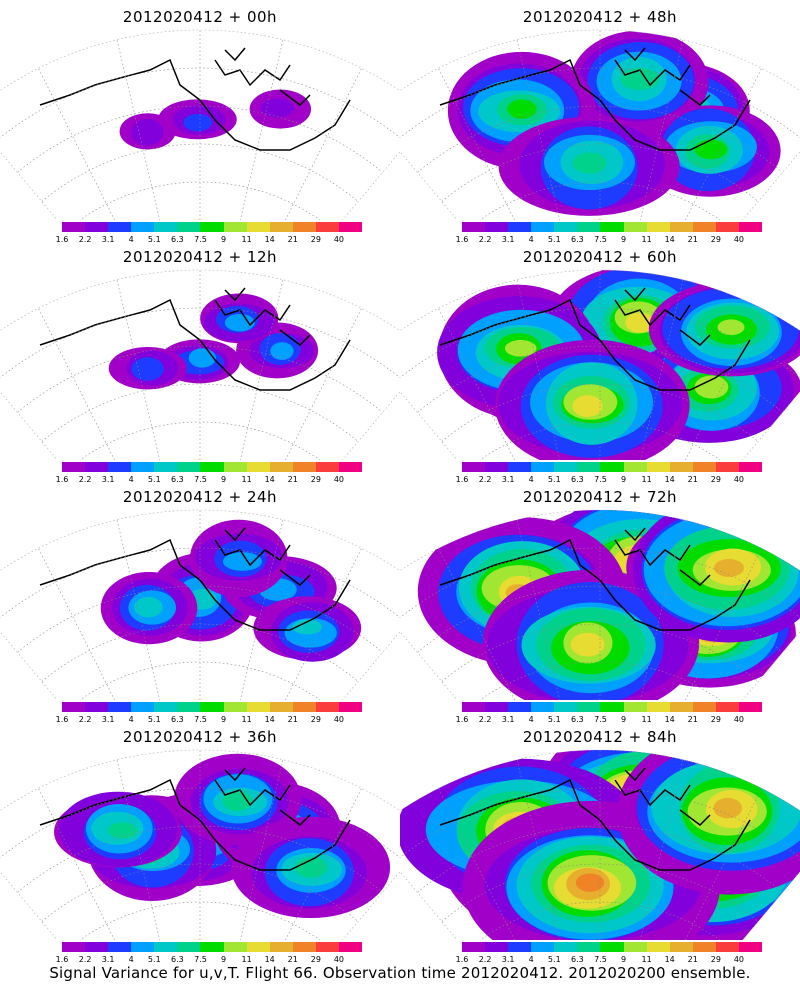  What do you see at coordinates (200, 17) in the screenshot?
I see `panel-title: 2012020412 + 00h` at bounding box center [200, 17].